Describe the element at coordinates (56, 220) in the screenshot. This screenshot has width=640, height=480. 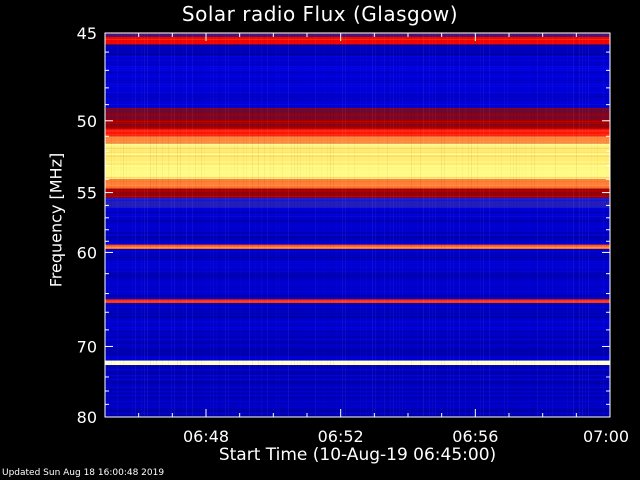
I see `y-axis-label: Frequency [MHz]` at that location.